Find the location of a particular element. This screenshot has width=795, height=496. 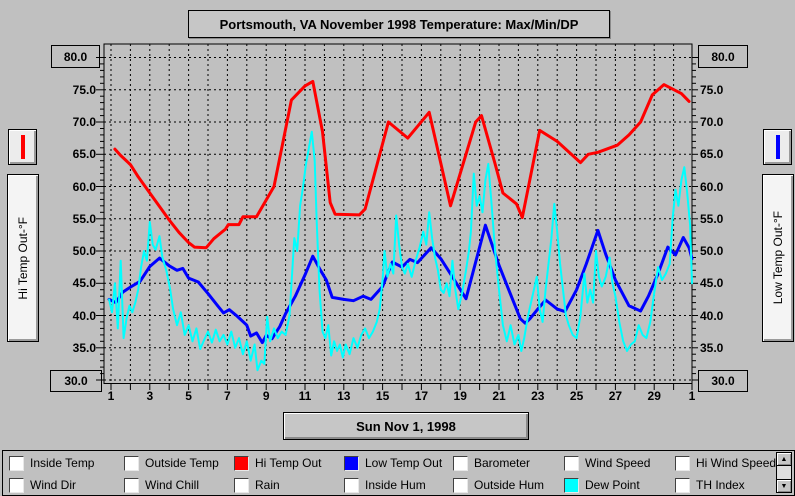

legend-item-wind-speed: Wind Speed is located at coordinates (607, 463).